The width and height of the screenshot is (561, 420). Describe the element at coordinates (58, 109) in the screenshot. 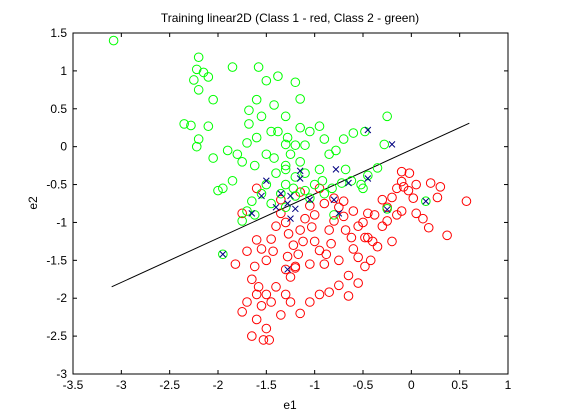

I see `y-tick-label: 0.5` at that location.